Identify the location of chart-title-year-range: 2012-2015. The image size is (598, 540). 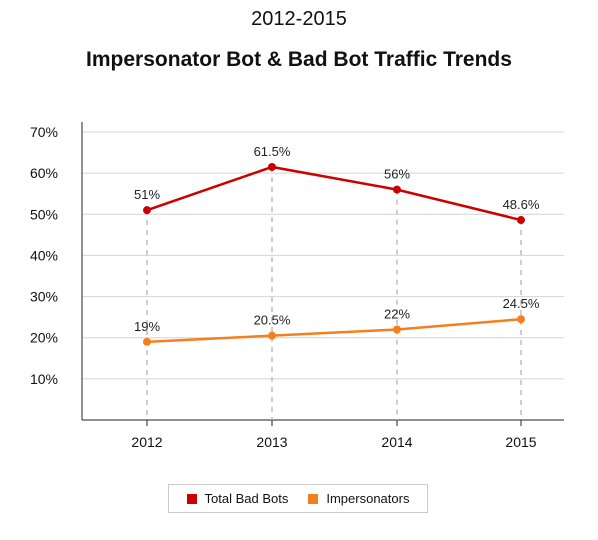
(299, 19).